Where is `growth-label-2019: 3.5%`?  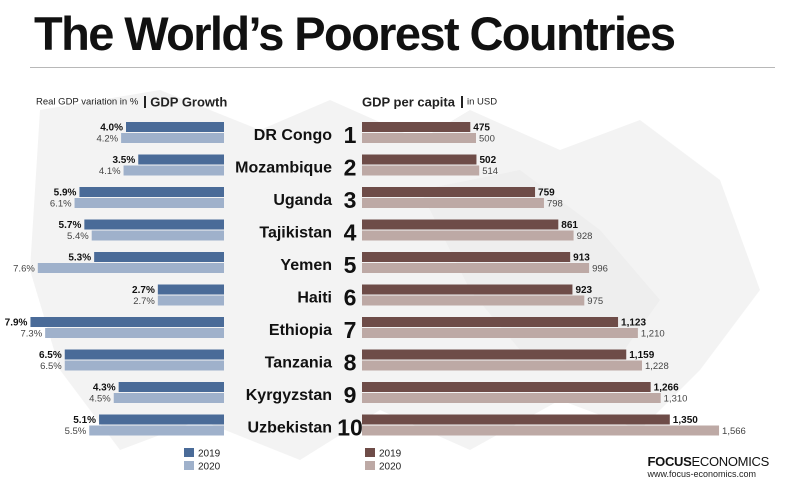
growth-label-2019: 3.5% is located at coordinates (123, 160).